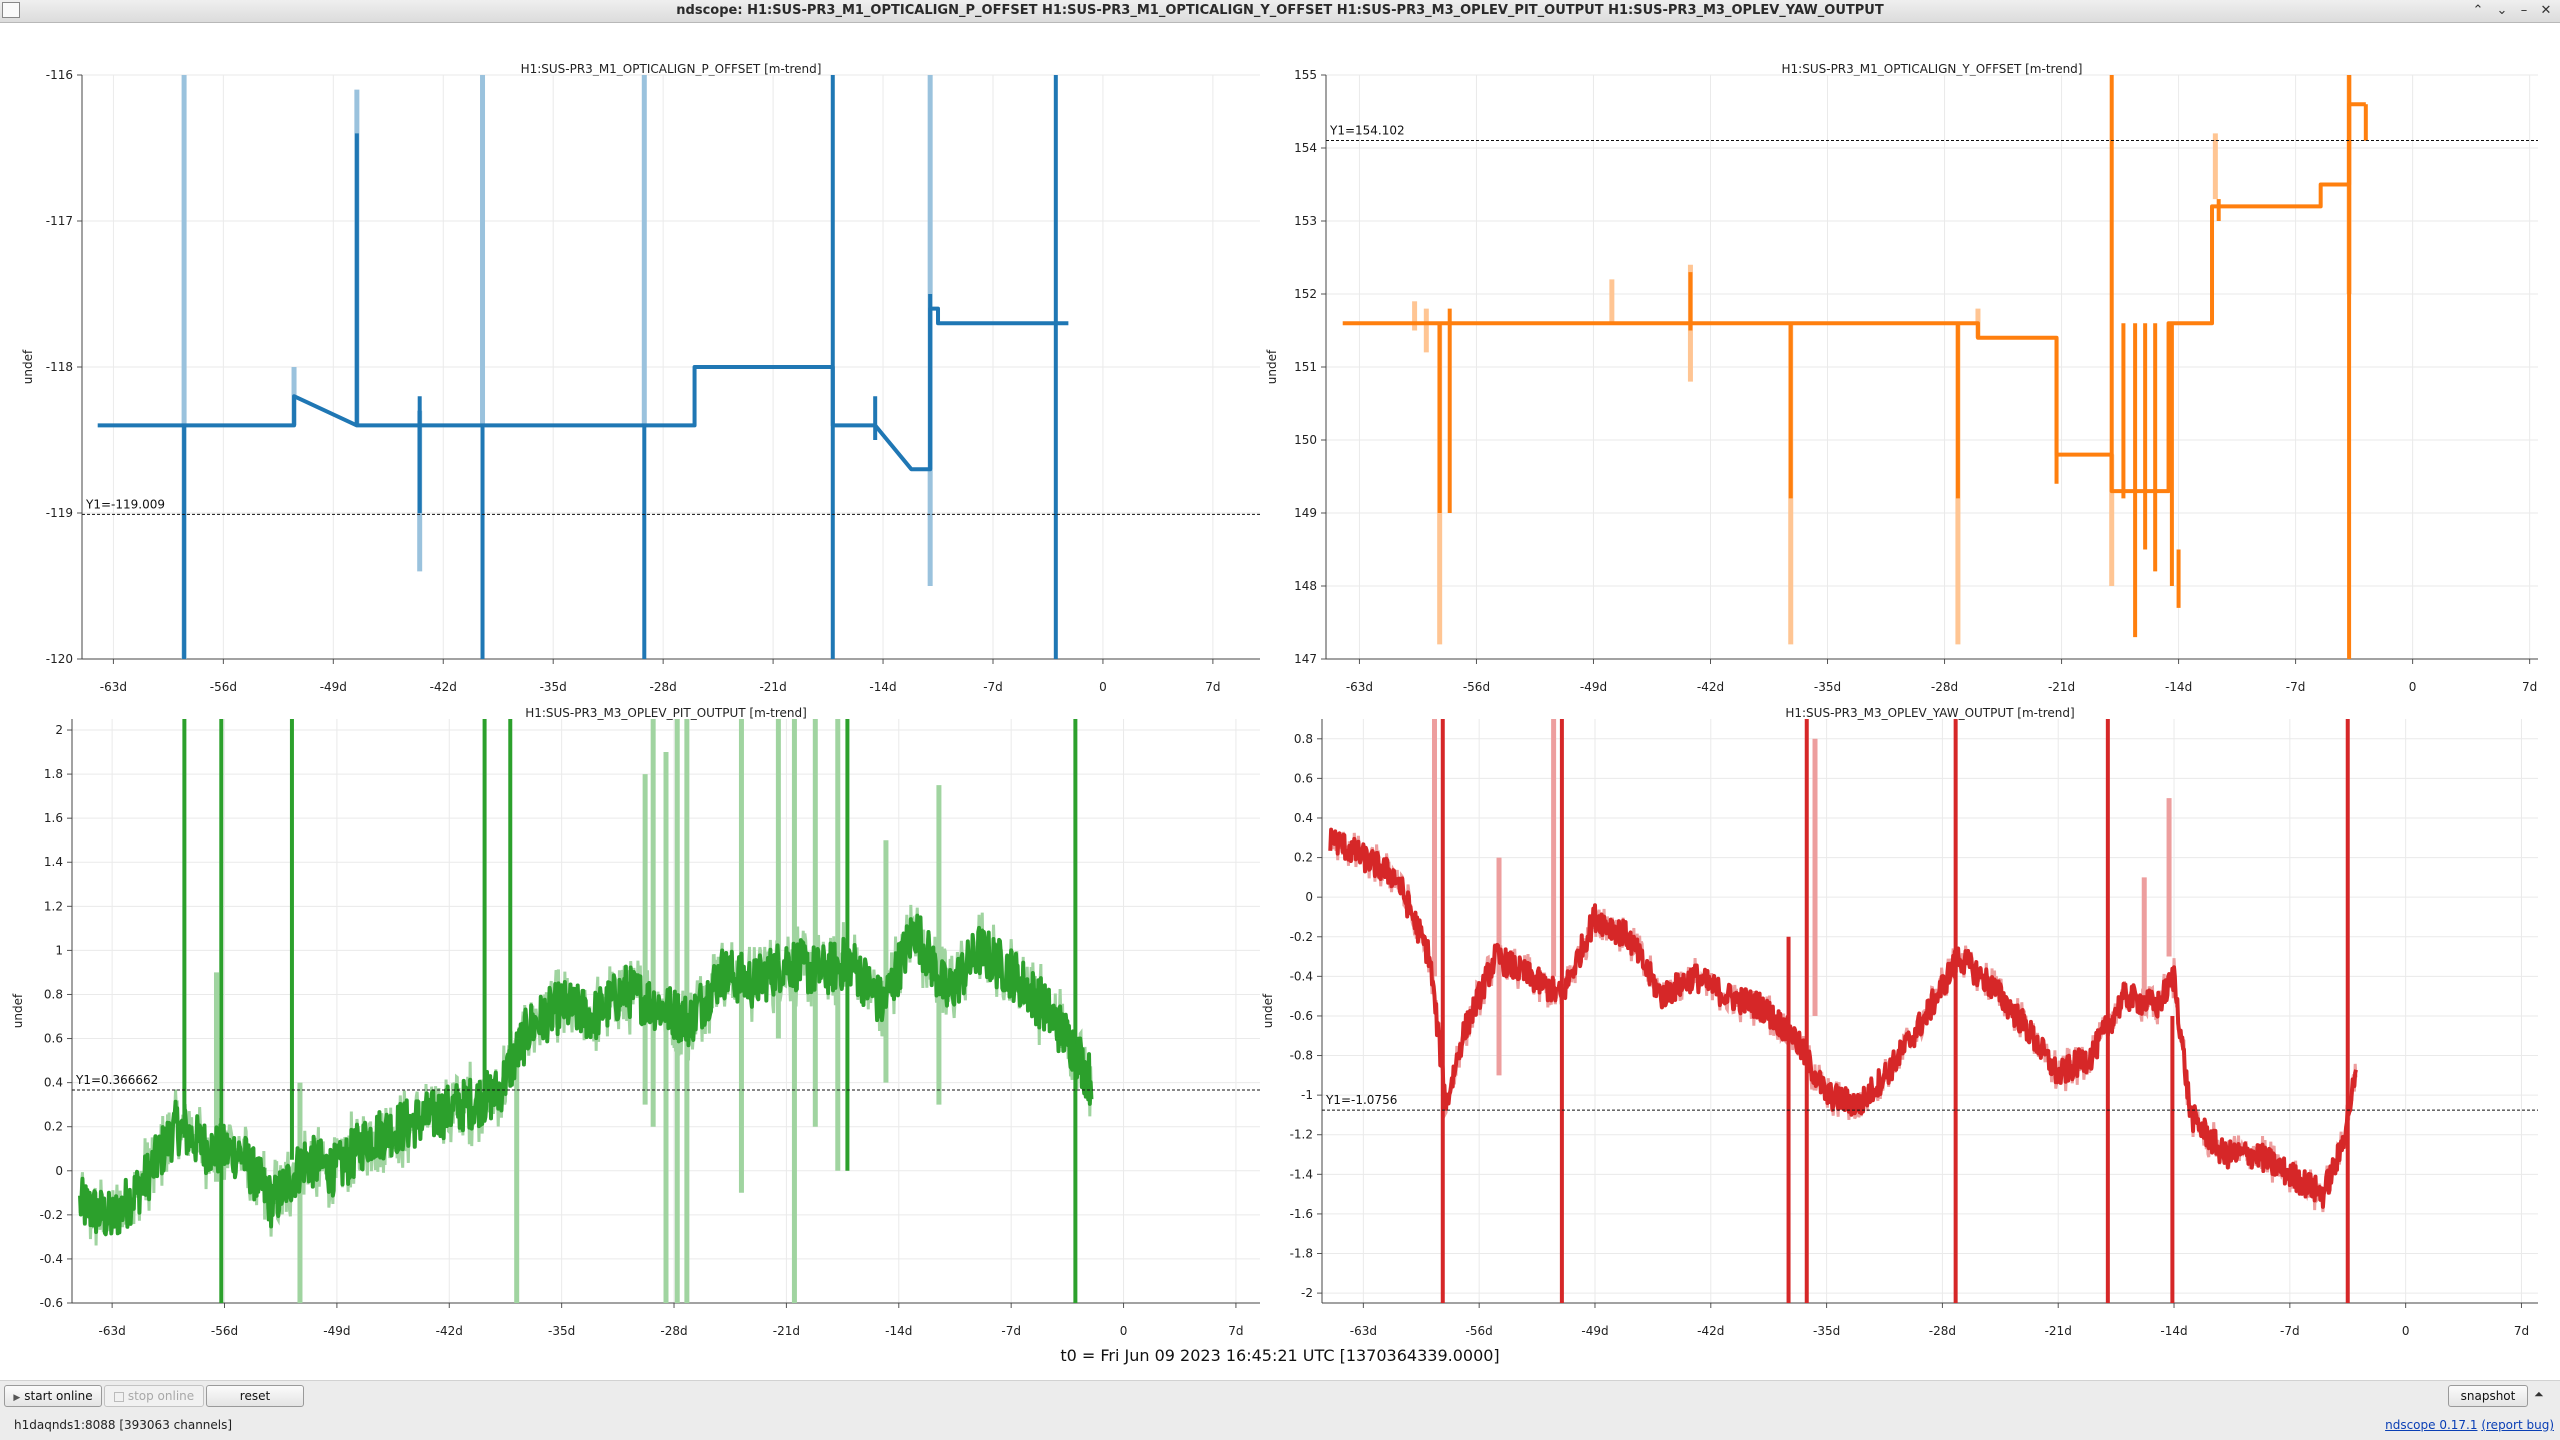  Describe the element at coordinates (11, 10) in the screenshot. I see `app-icon` at that location.